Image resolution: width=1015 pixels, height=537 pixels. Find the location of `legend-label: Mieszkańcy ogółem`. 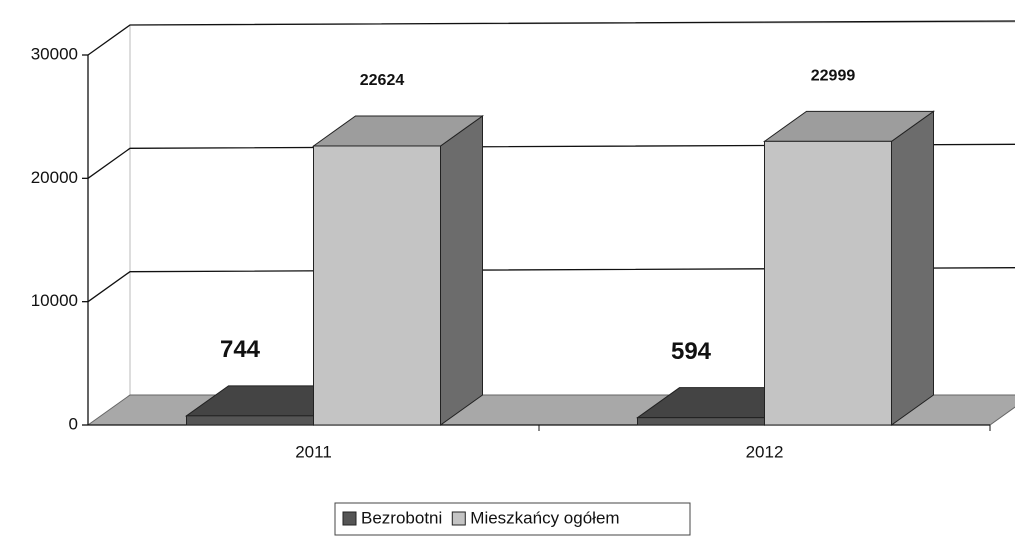

legend-label: Mieszkańcy ogółem is located at coordinates (544, 517).